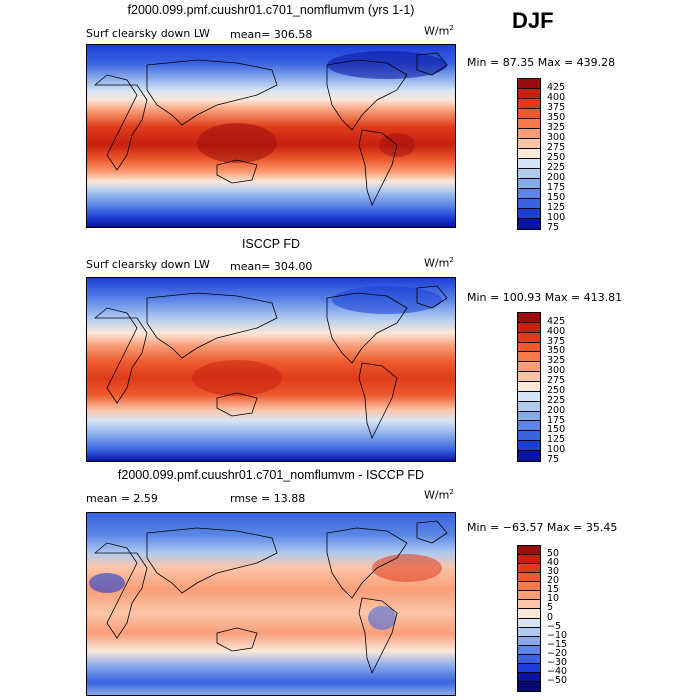  What do you see at coordinates (554, 626) in the screenshot?
I see `colorbar-tick-label: −5` at bounding box center [554, 626].